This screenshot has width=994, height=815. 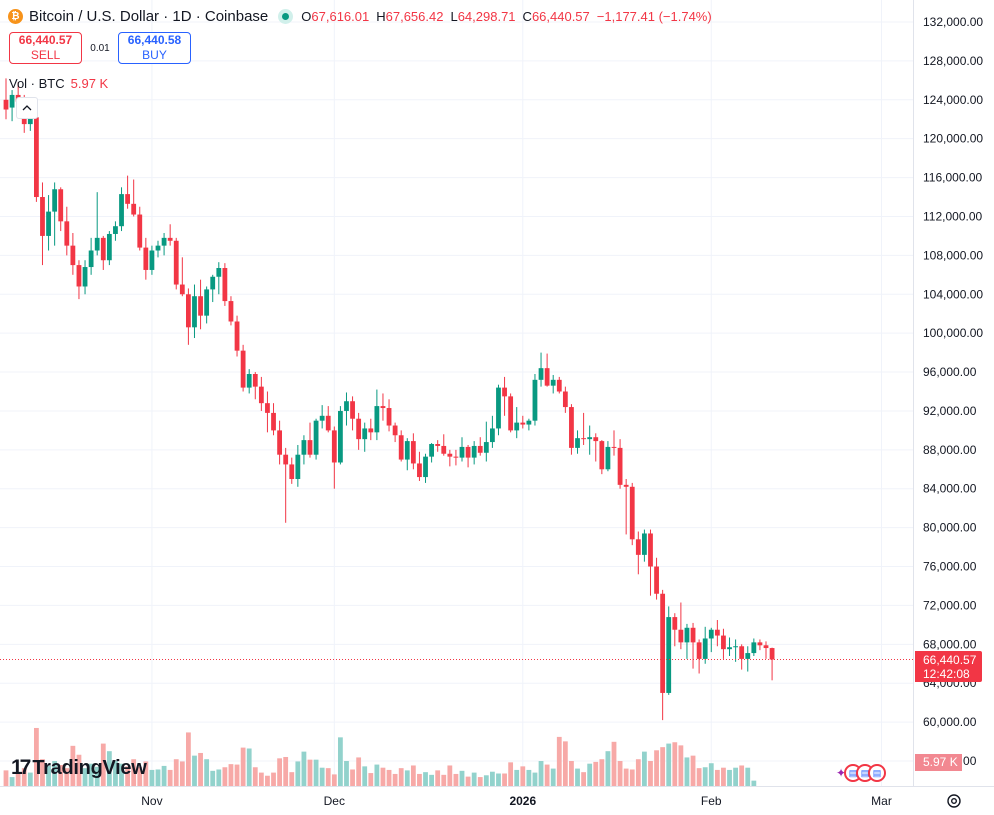 What do you see at coordinates (877, 773) in the screenshot?
I see `us-flag-icon-3: ▤` at bounding box center [877, 773].